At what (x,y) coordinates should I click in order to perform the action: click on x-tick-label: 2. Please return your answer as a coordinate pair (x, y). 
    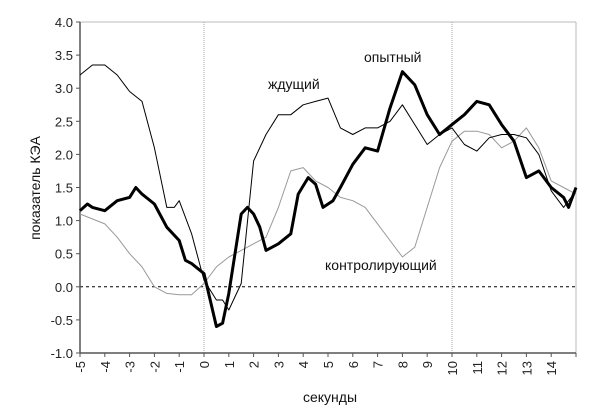
    Looking at the image, I should click on (254, 364).